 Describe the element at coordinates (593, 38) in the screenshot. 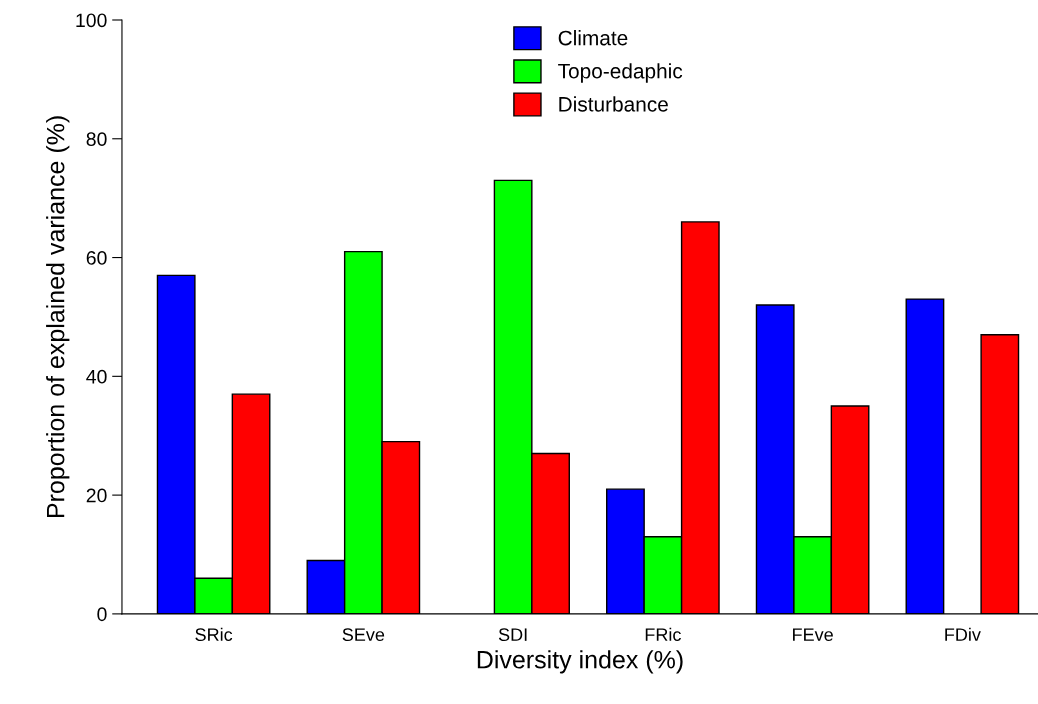

I see `legend-label: Climate` at that location.